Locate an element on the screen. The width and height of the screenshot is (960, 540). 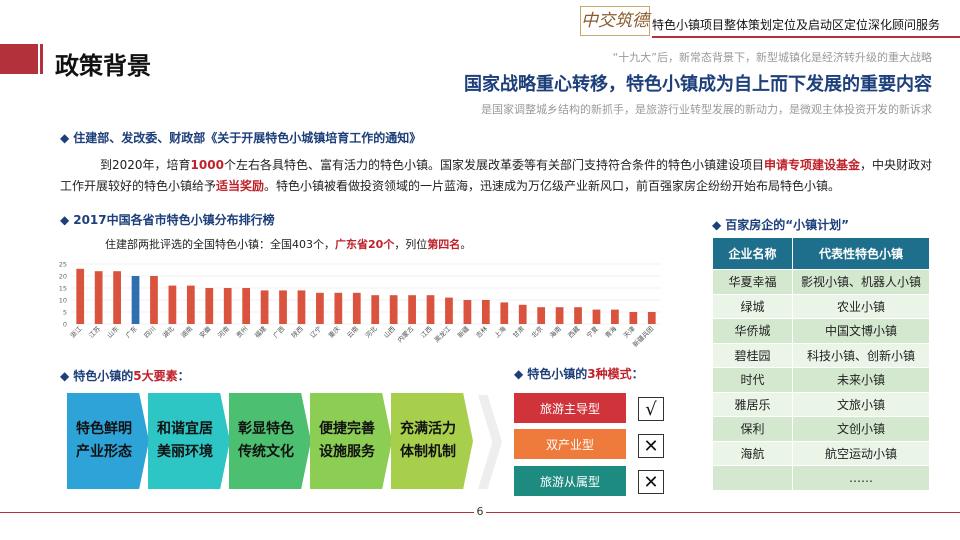
x-tick-label: 云南 is located at coordinates (353, 332).